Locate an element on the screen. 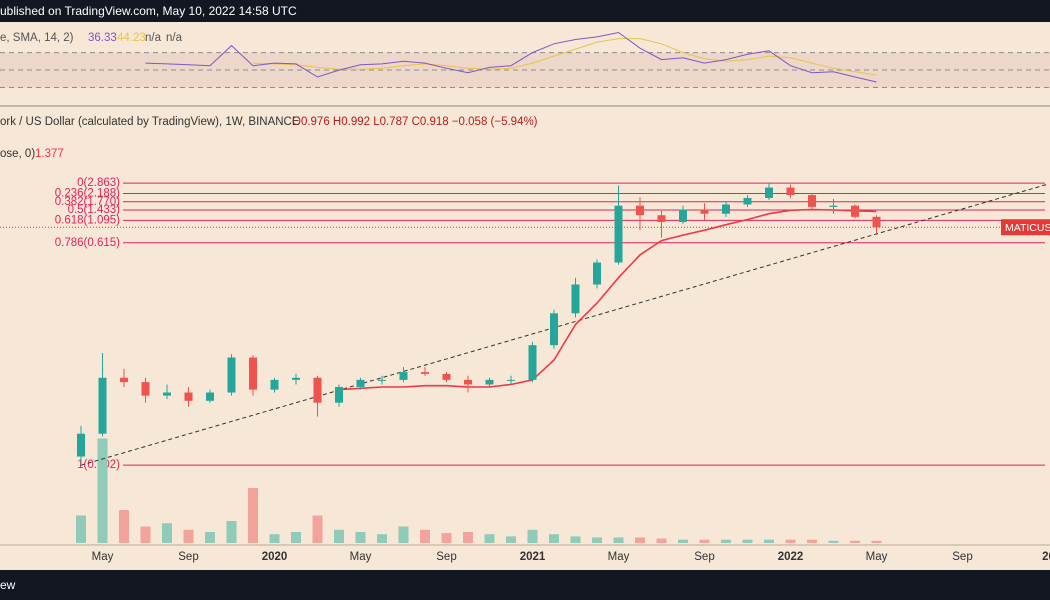 This screenshot has height=600, width=1050. x-tick-label: 20 is located at coordinates (1046, 557).